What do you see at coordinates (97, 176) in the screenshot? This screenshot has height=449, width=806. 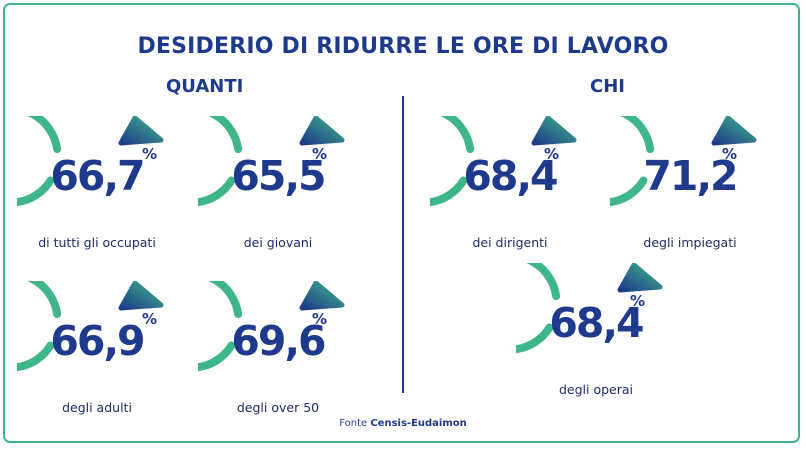 I see `stat-value: 66,7` at bounding box center [97, 176].